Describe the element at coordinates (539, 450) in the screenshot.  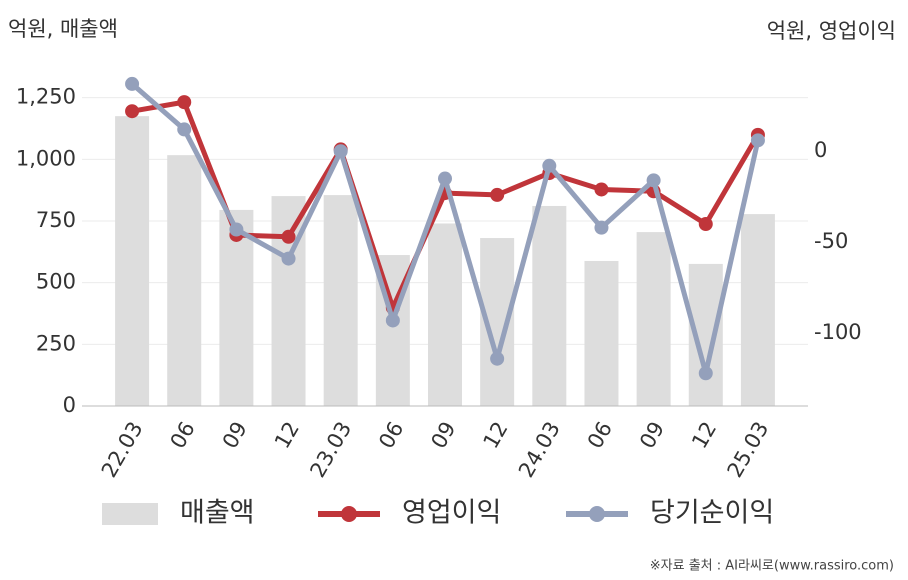
I see `x-tick-label: 24.03` at that location.